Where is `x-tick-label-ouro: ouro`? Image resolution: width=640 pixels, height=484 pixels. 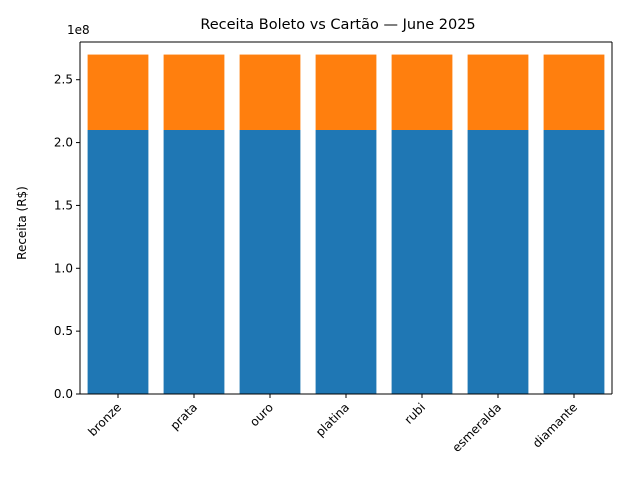 x-tick-label-ouro: ouro is located at coordinates (261, 414).